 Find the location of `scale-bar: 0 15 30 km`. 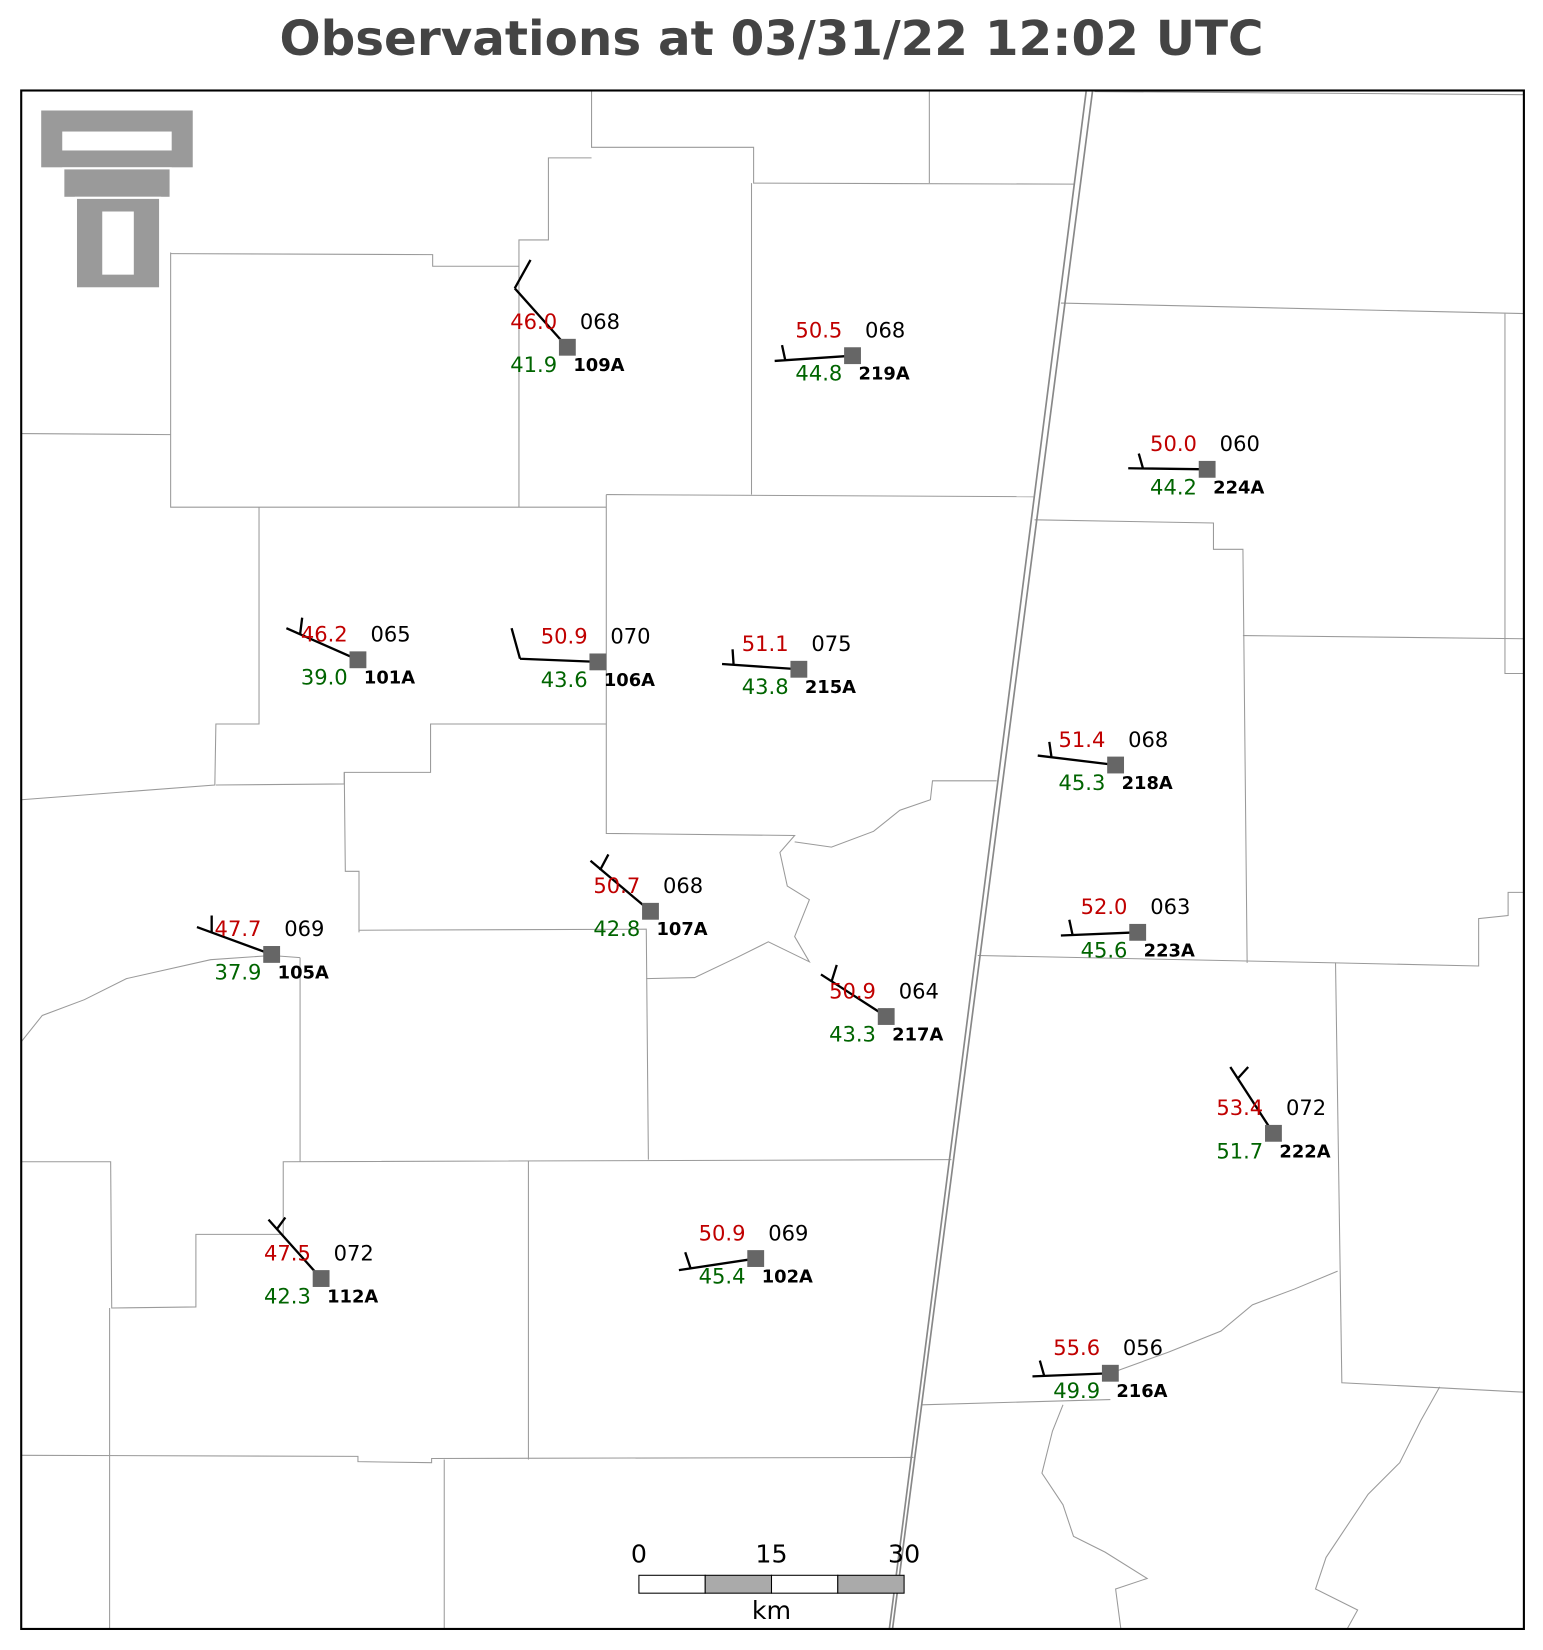

scale-bar: 0 15 30 km is located at coordinates (775, 1582).